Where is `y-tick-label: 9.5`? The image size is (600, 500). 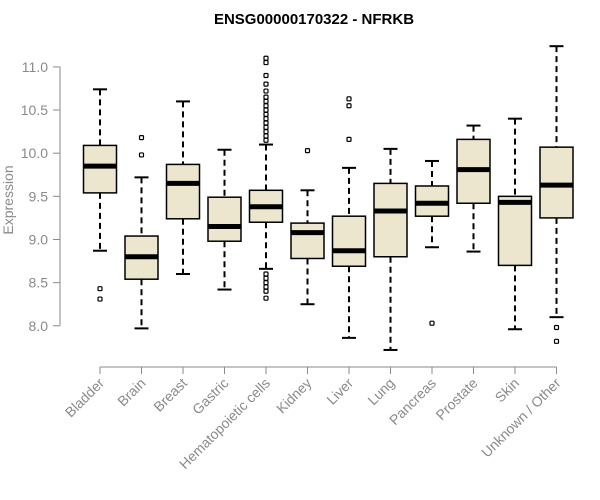 y-tick-label: 9.5 is located at coordinates (39, 196).